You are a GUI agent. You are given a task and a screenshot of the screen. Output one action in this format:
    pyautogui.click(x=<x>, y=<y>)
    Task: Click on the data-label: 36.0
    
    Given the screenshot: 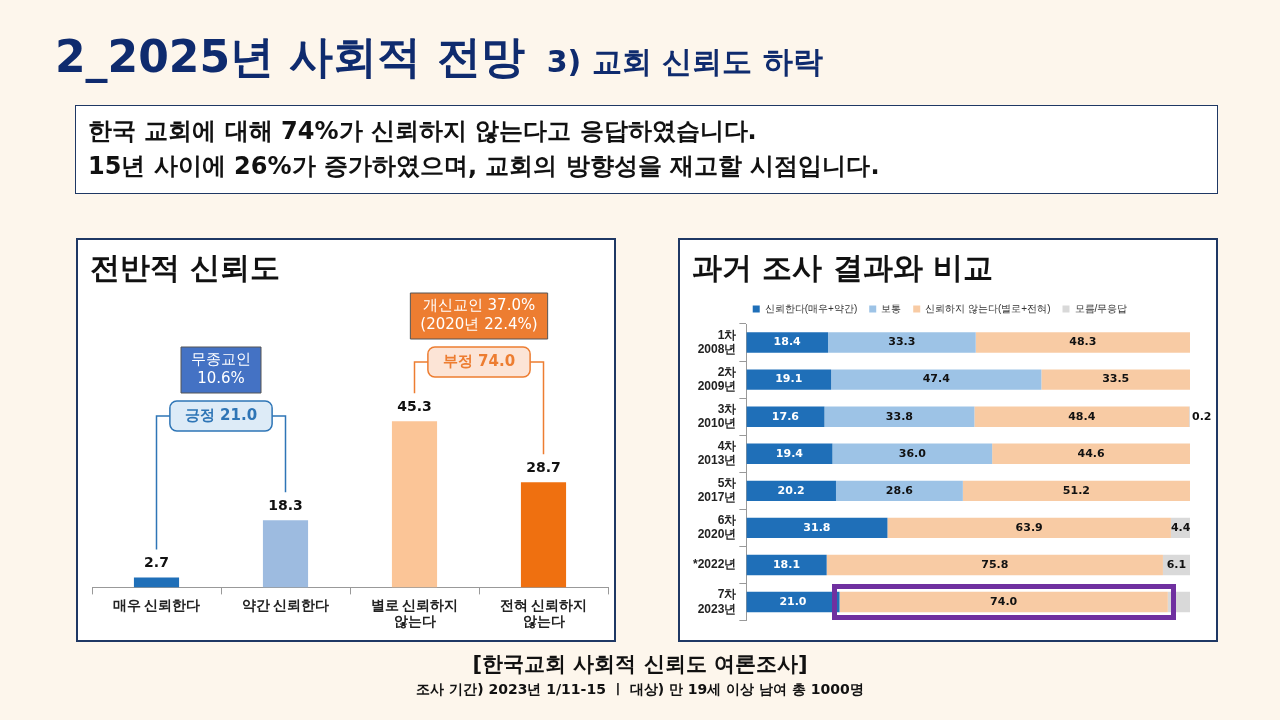 What is the action you would take?
    pyautogui.click(x=912, y=453)
    